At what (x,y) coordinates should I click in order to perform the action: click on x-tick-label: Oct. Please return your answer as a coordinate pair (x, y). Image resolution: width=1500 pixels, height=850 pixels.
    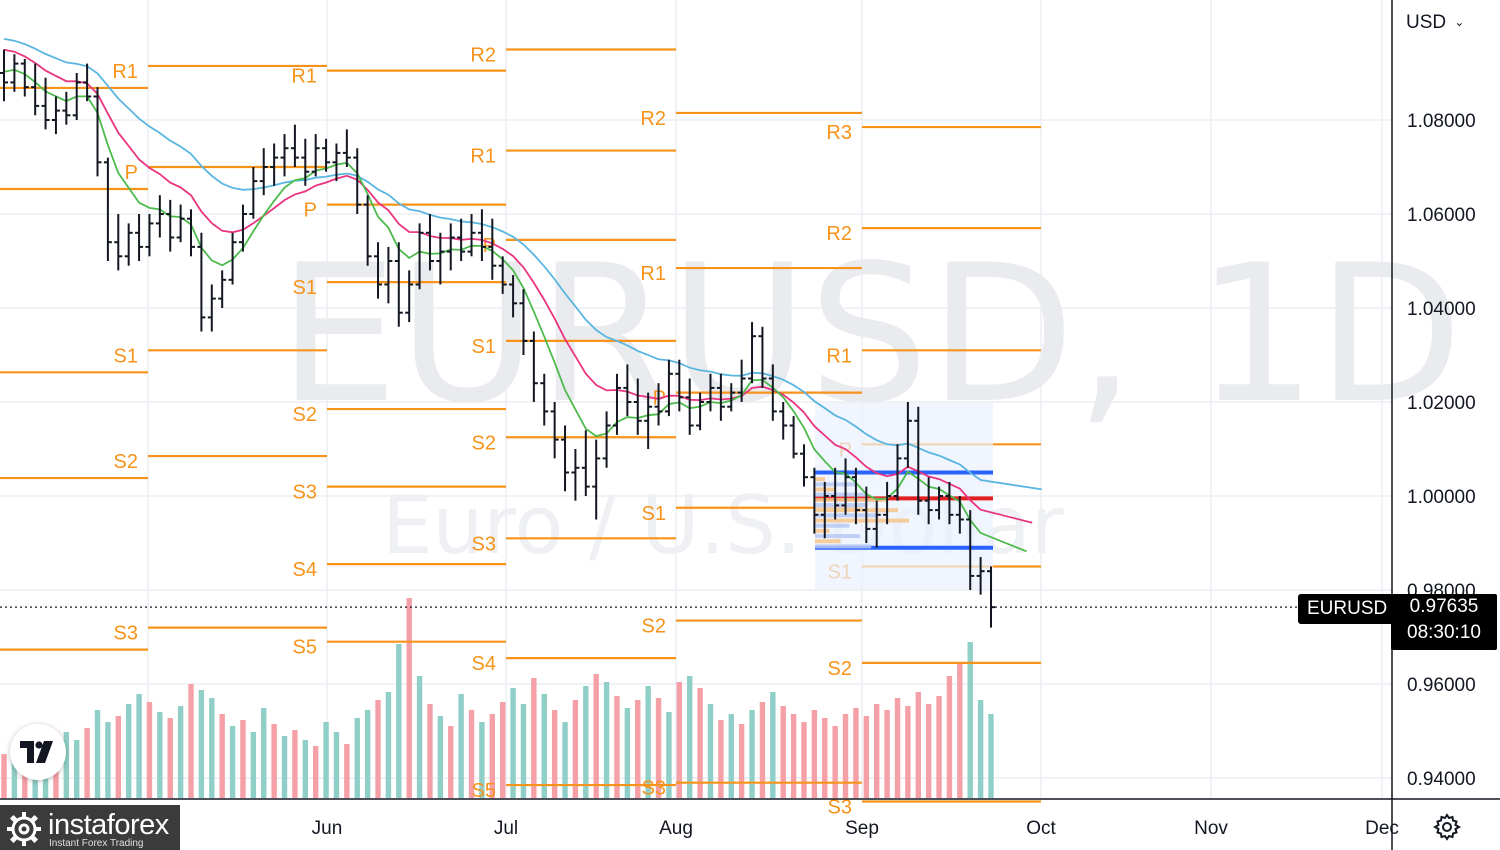
    Looking at the image, I should click on (1041, 828).